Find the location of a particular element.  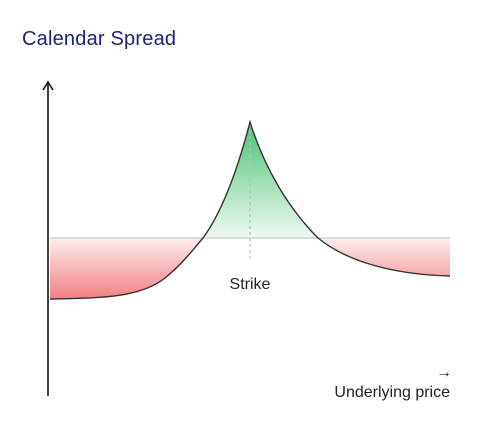

y-axis-arrow-icon is located at coordinates (48, 85).